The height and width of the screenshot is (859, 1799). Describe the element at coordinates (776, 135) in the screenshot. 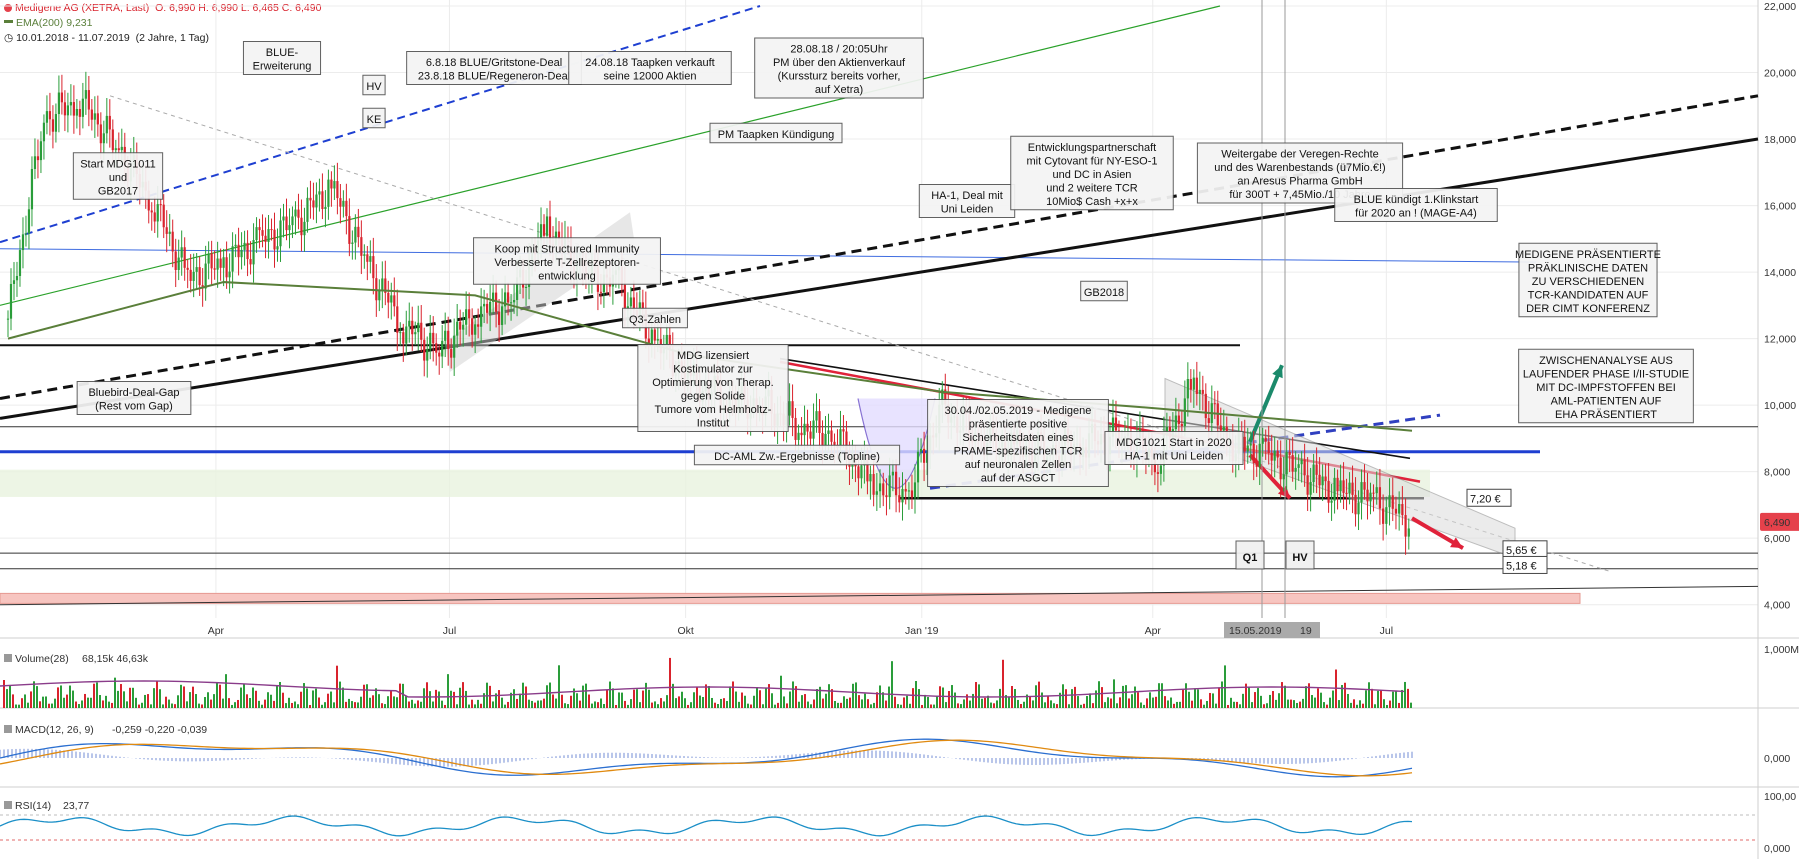

I see `annotation-text: PM Taapken Kündigung` at that location.